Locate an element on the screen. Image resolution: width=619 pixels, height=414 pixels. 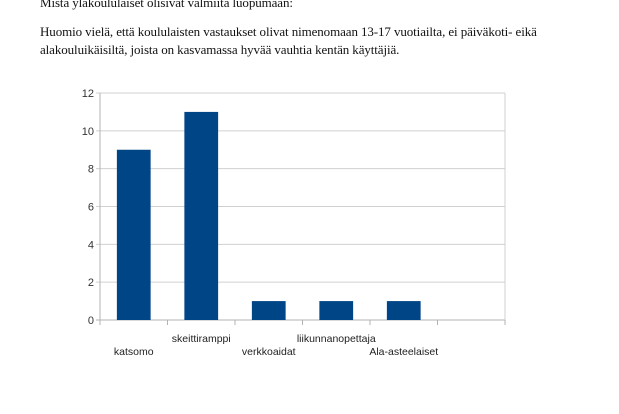
y-tick-label: 4 is located at coordinates (91, 245).